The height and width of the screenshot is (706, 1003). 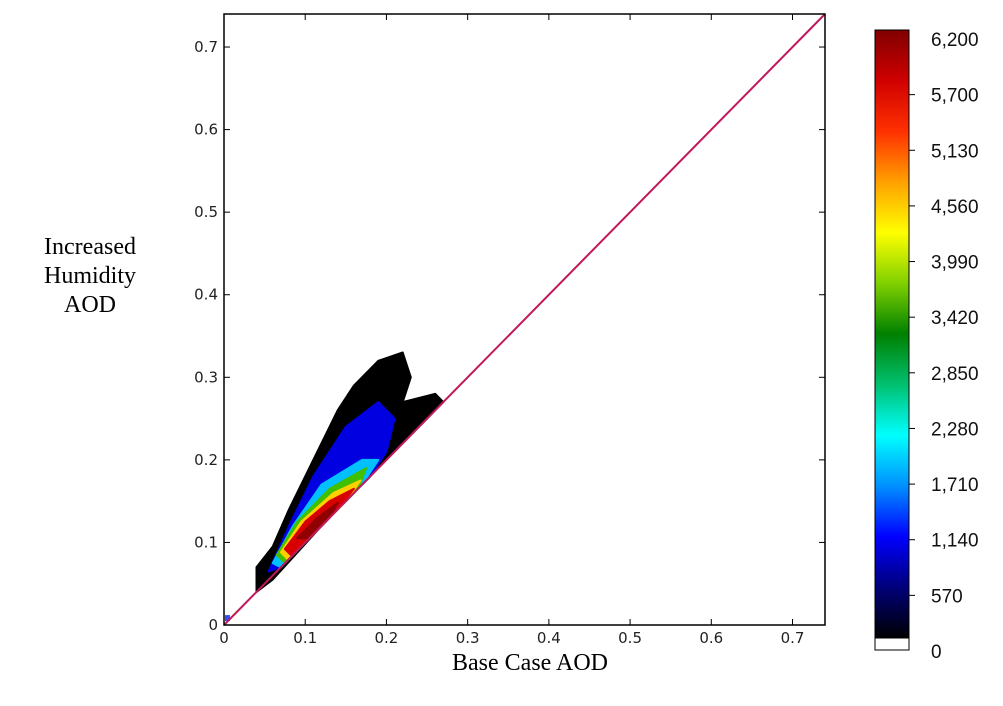 I want to click on origin-point, so click(x=227, y=618).